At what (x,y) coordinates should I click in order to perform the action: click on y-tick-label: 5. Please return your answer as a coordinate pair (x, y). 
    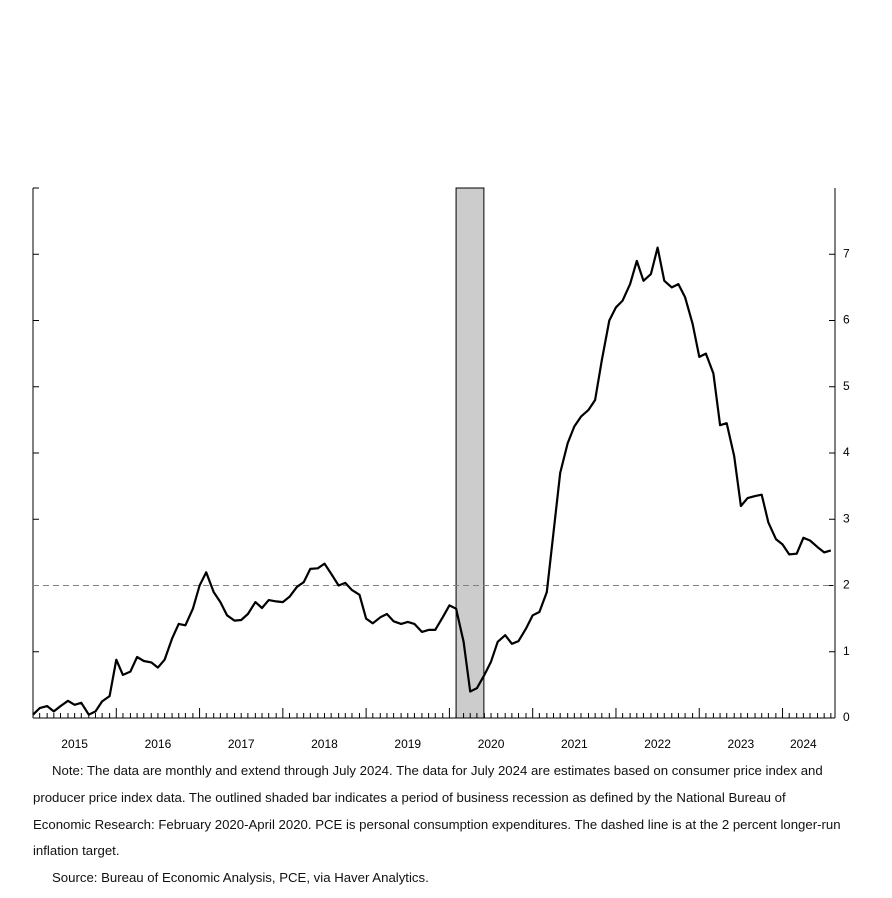
    Looking at the image, I should click on (846, 386).